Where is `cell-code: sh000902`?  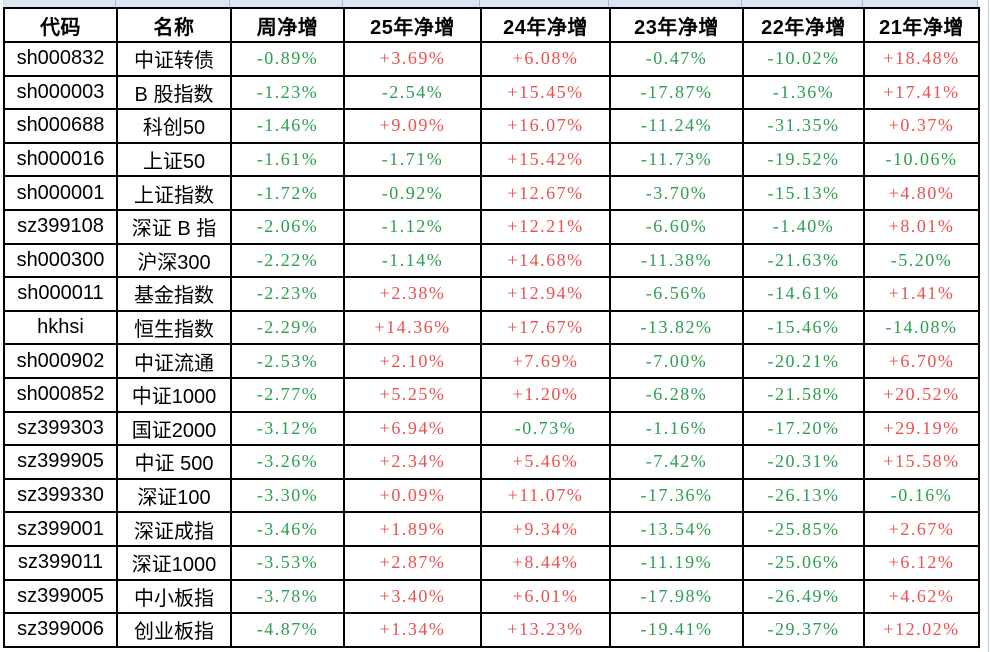 cell-code: sh000902 is located at coordinates (60, 361).